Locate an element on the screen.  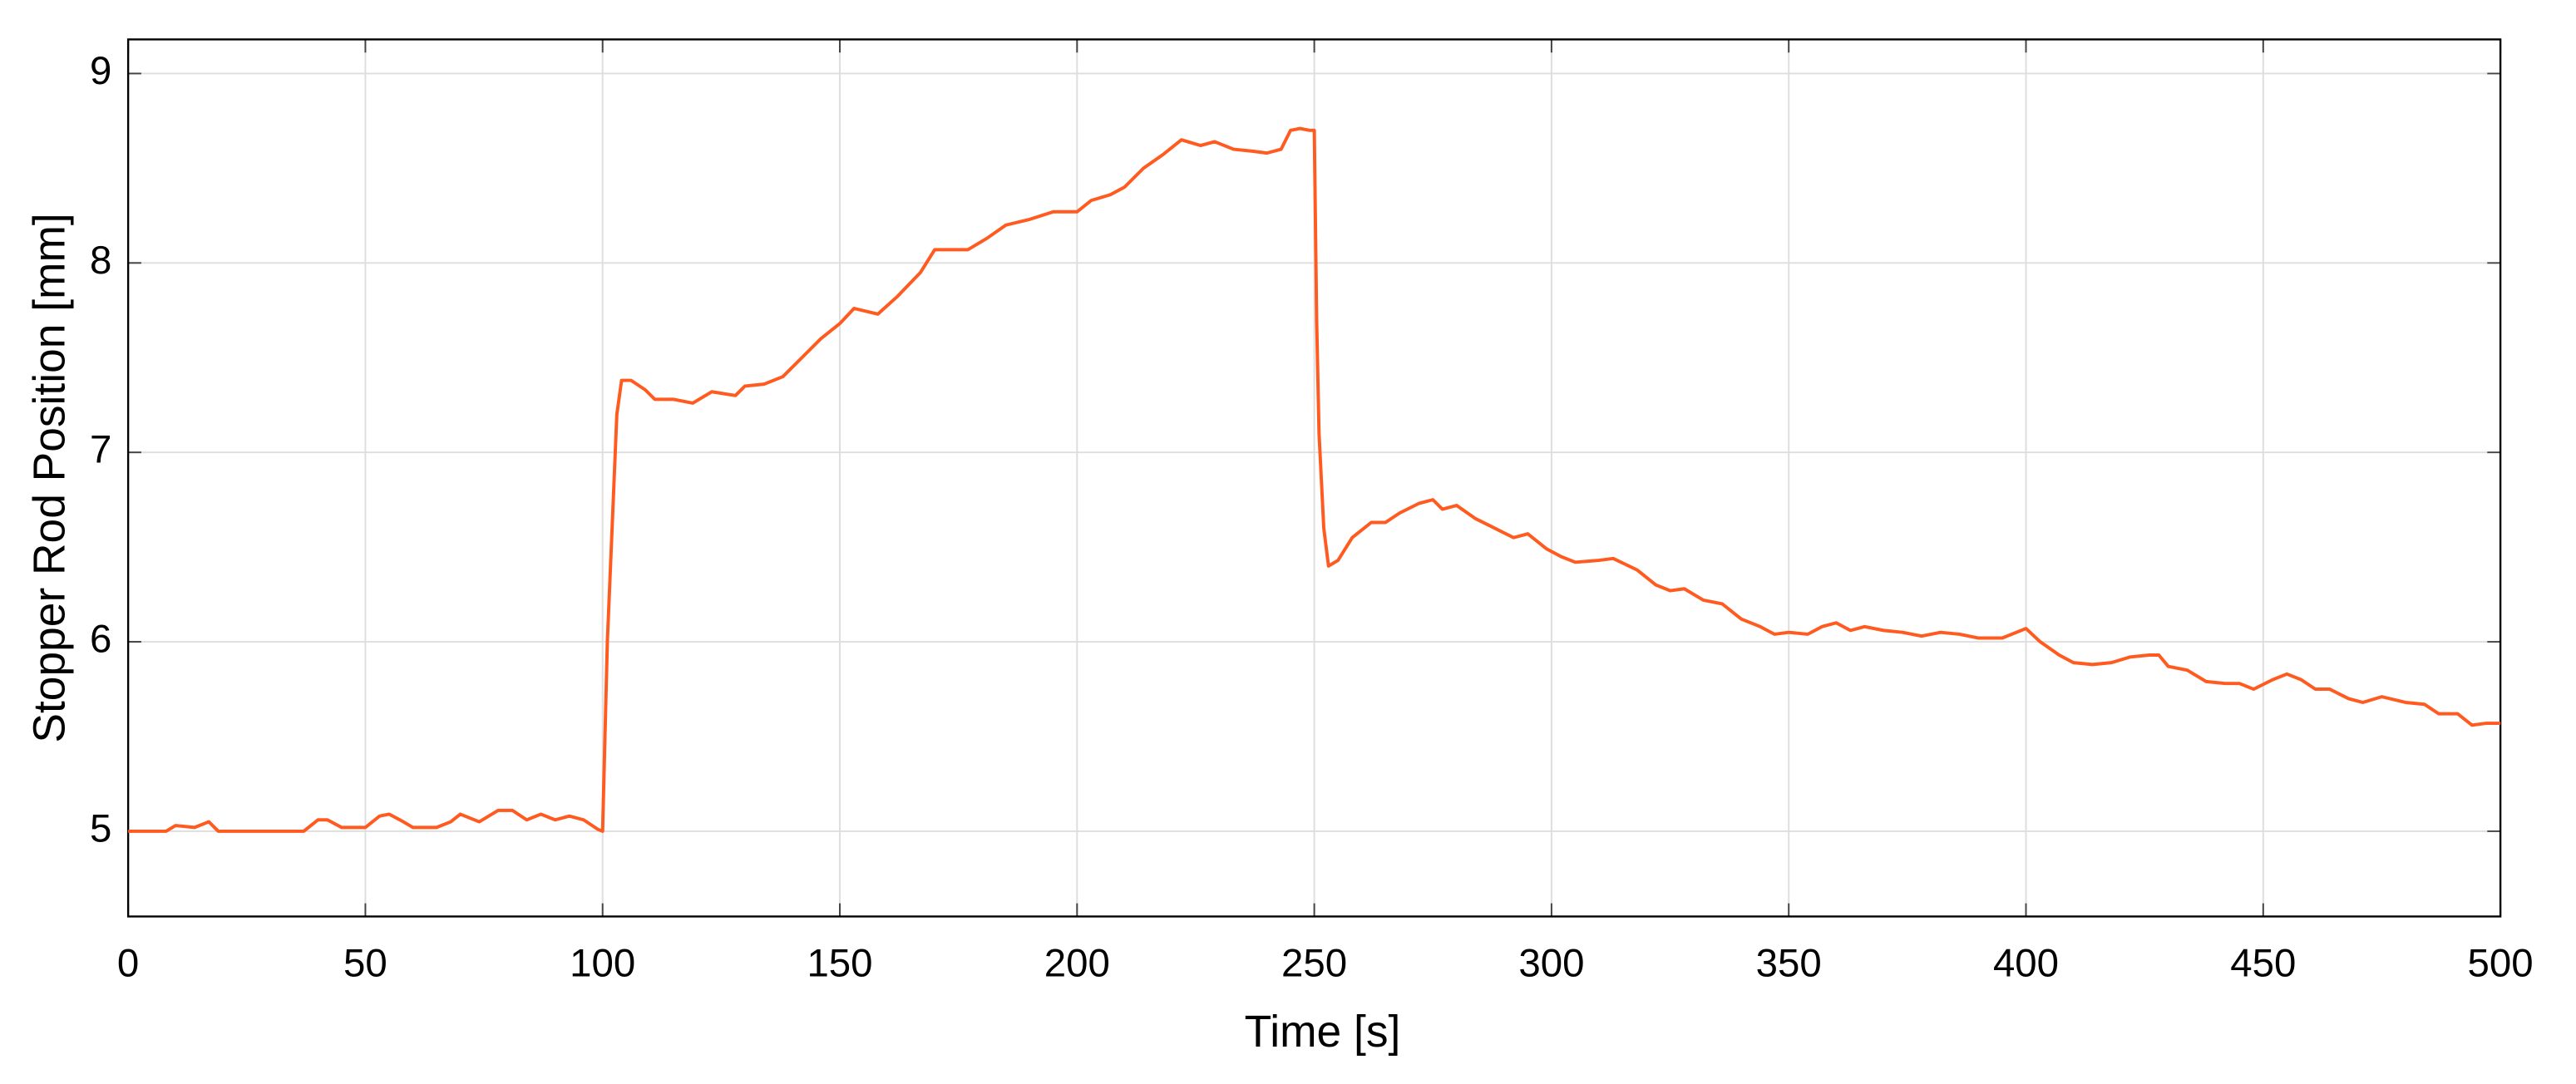
x-tick-label: 0 is located at coordinates (128, 963).